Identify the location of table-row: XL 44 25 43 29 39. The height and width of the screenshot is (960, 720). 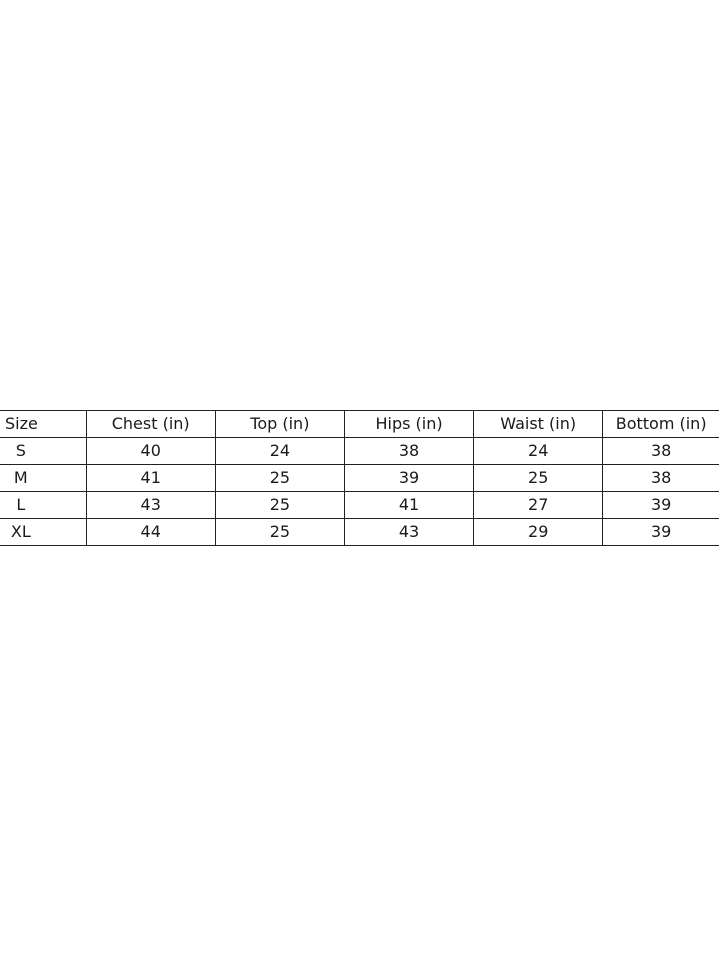
(359, 532).